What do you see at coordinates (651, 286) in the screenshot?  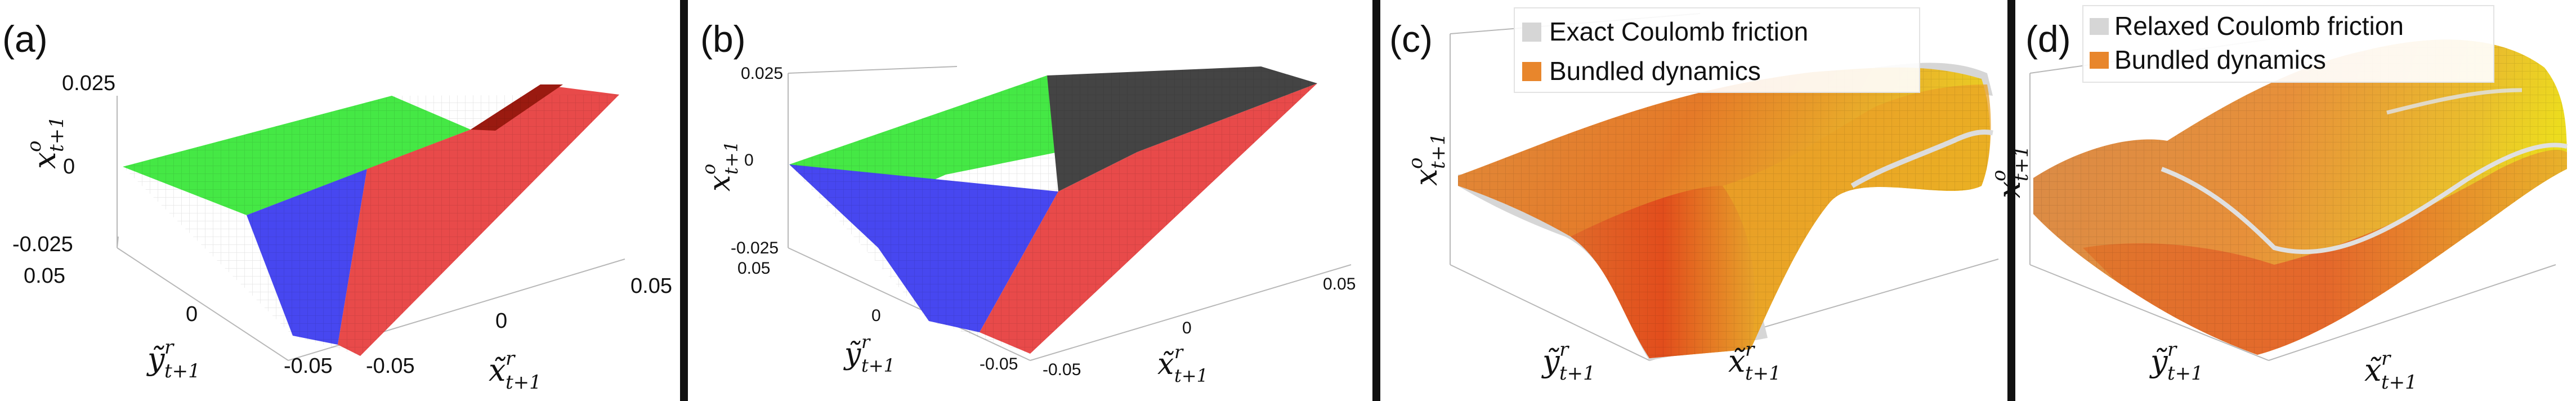 I see `panel-a-x-tick-3: 0.05` at bounding box center [651, 286].